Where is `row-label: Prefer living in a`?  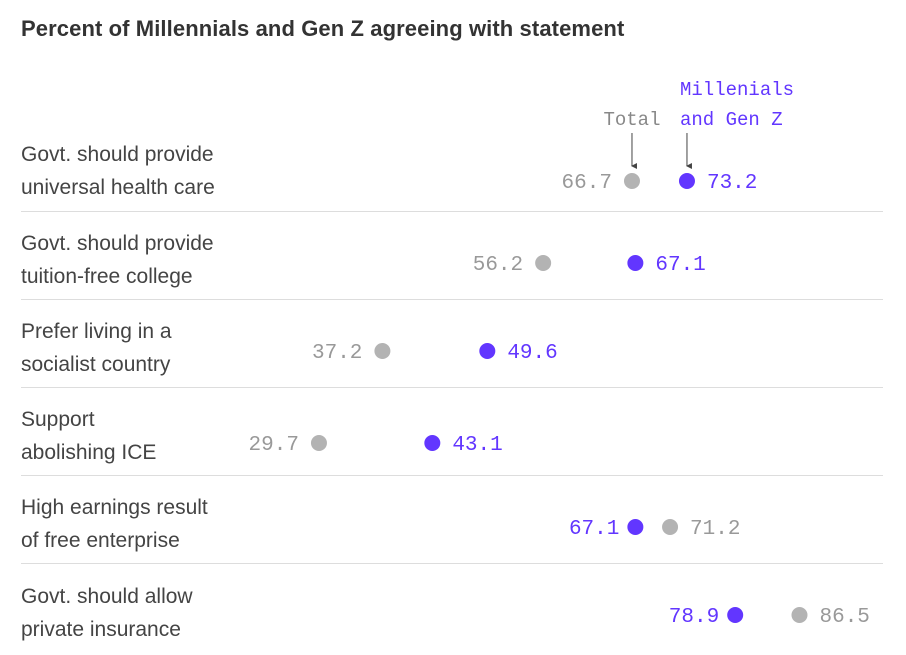 row-label: Prefer living in a is located at coordinates (96, 331).